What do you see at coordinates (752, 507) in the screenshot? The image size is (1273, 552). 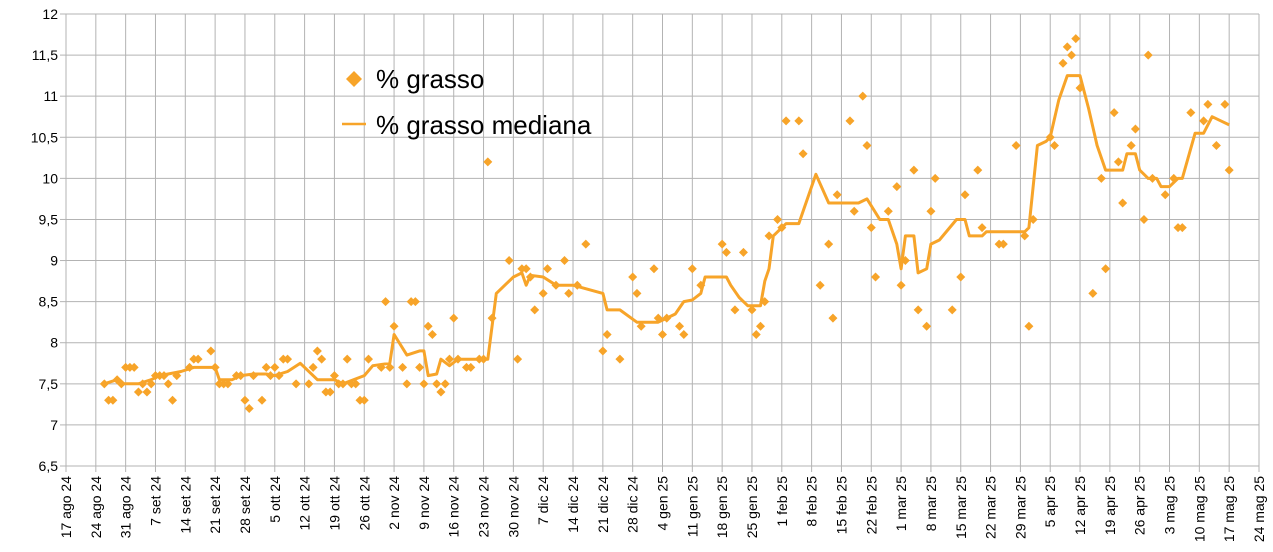 I see `x-tick-label: 25 gen 25` at bounding box center [752, 507].